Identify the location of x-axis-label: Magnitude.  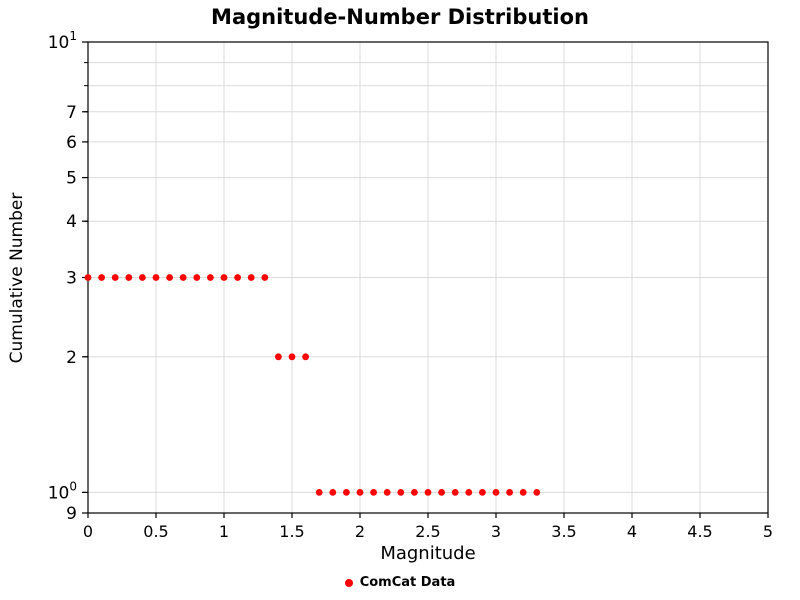
(428, 553).